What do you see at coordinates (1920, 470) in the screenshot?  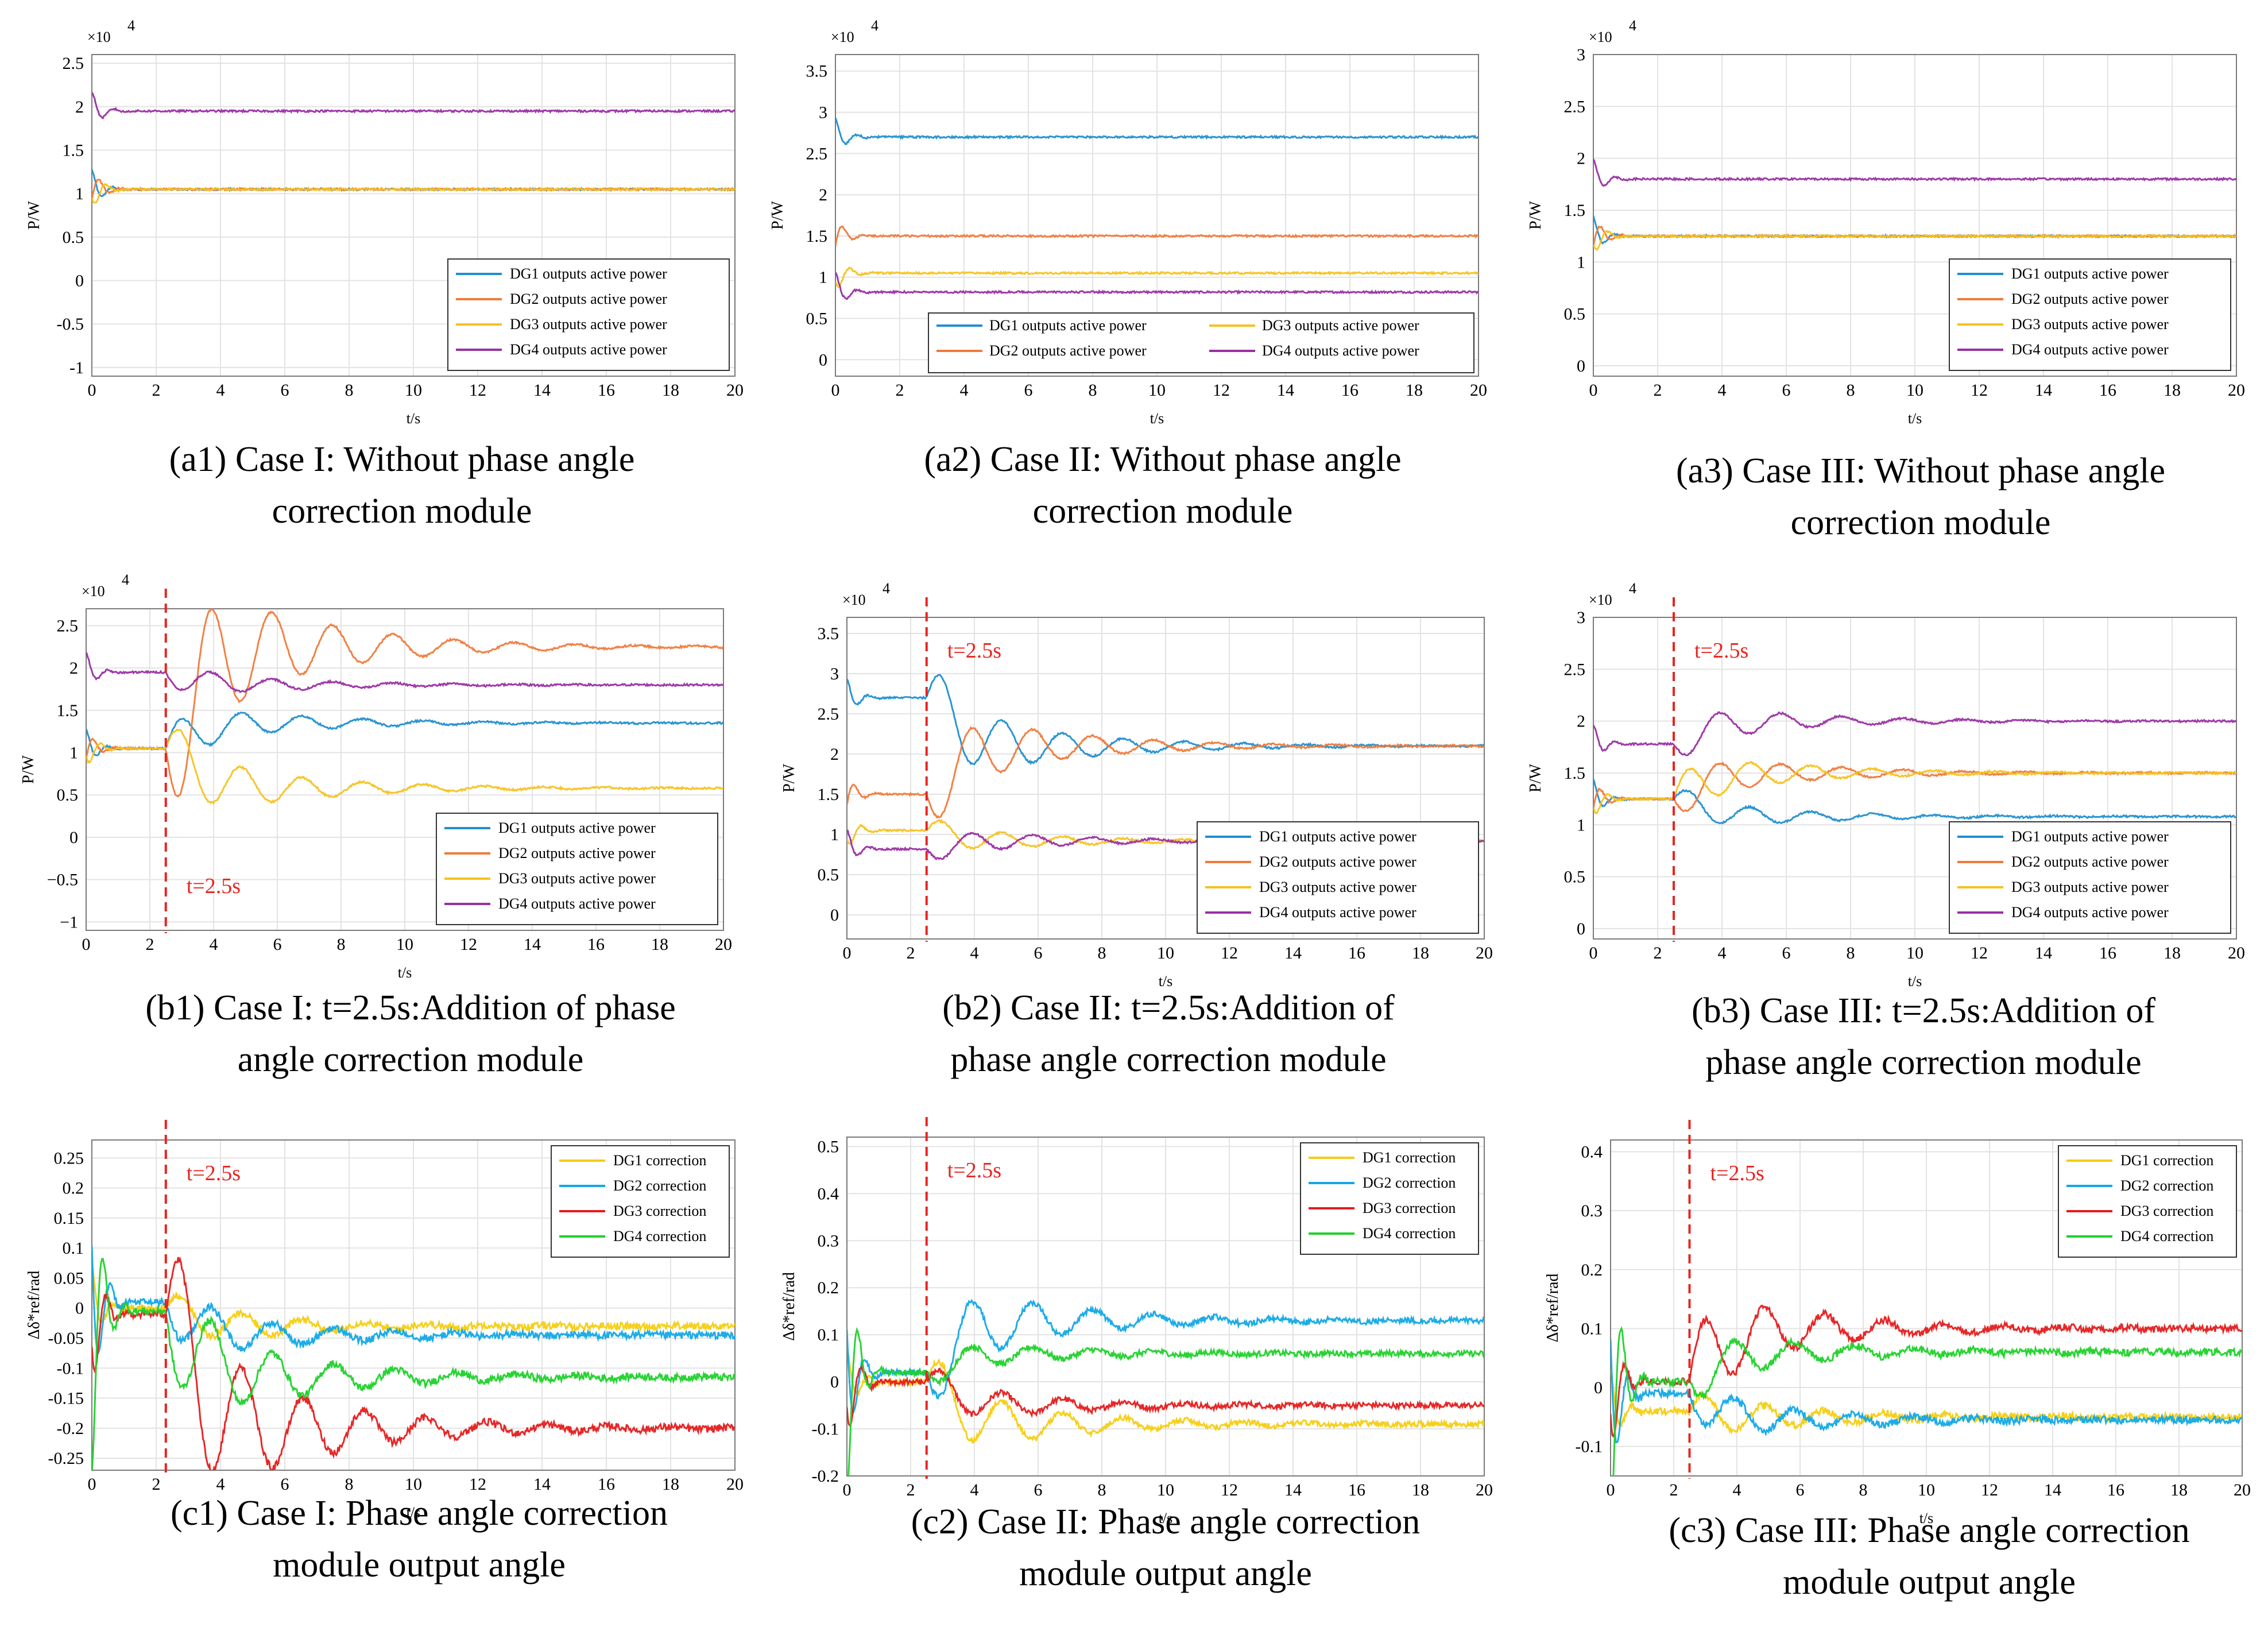 I see `caption-line-1: (a3) Case III: Without phase angle` at bounding box center [1920, 470].